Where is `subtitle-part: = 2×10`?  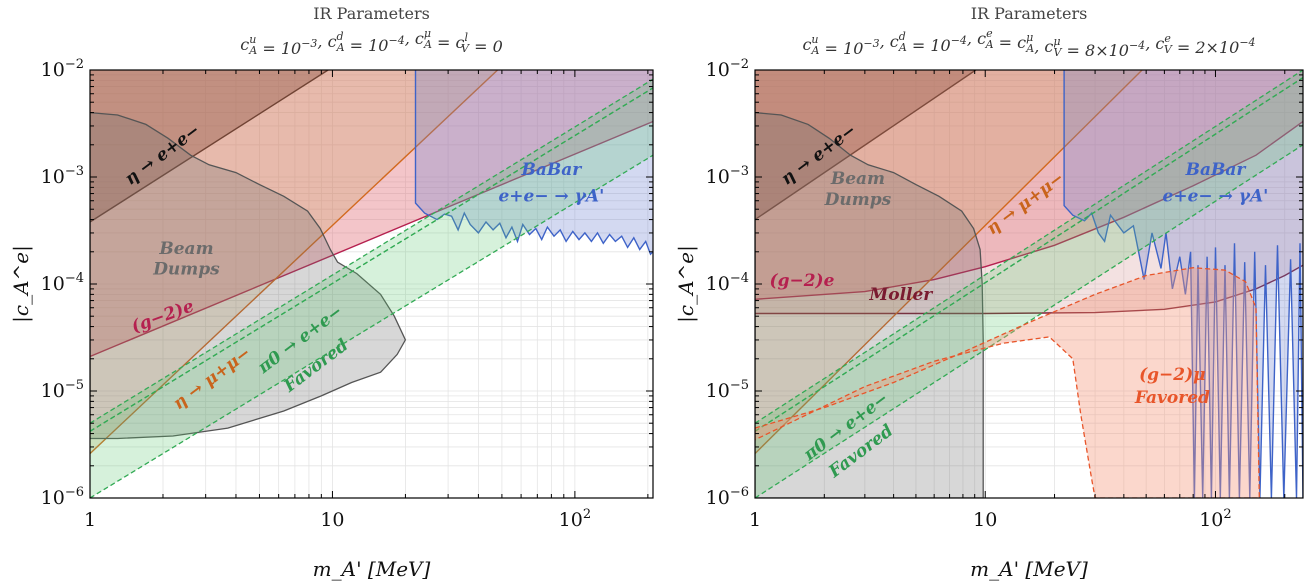
subtitle-part: = 2×10 is located at coordinates (1206, 47).